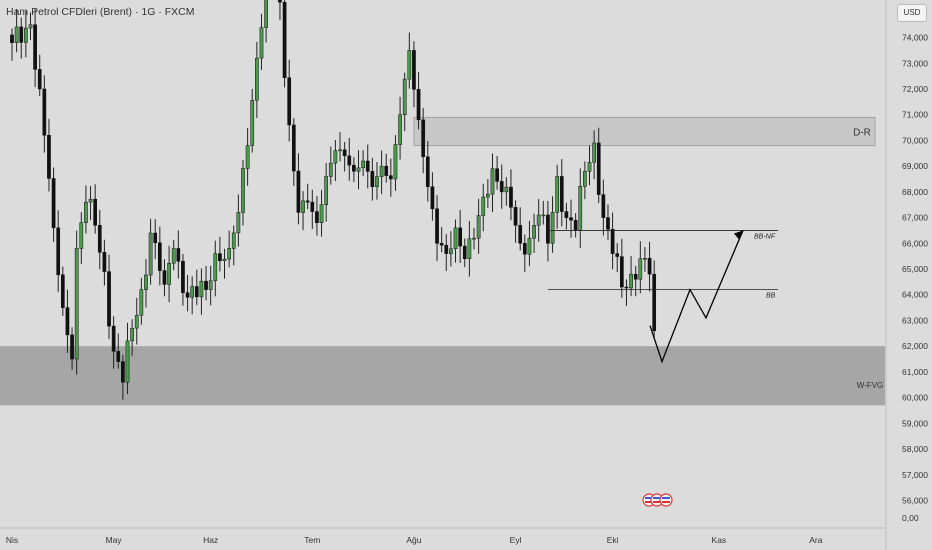  What do you see at coordinates (915, 192) in the screenshot?
I see `y-tick-label: 68,000` at bounding box center [915, 192].